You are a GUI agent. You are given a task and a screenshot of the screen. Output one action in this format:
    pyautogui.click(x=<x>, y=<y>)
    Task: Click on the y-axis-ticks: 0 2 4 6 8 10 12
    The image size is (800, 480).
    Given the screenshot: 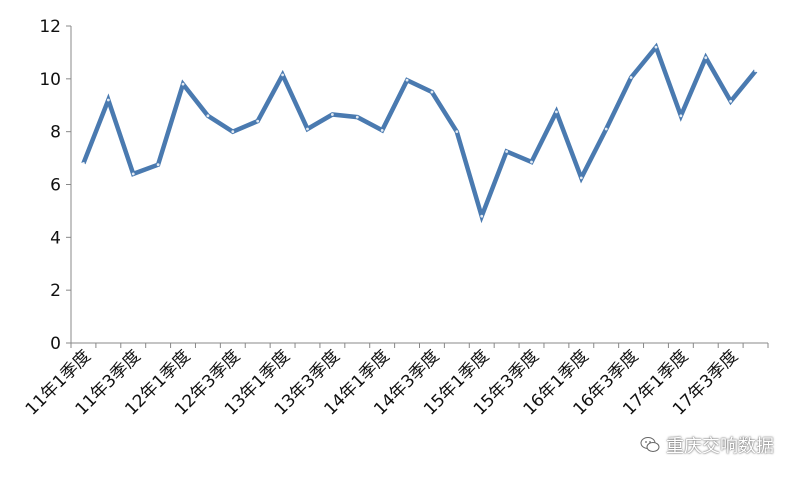 What is the action you would take?
    pyautogui.click(x=55, y=185)
    